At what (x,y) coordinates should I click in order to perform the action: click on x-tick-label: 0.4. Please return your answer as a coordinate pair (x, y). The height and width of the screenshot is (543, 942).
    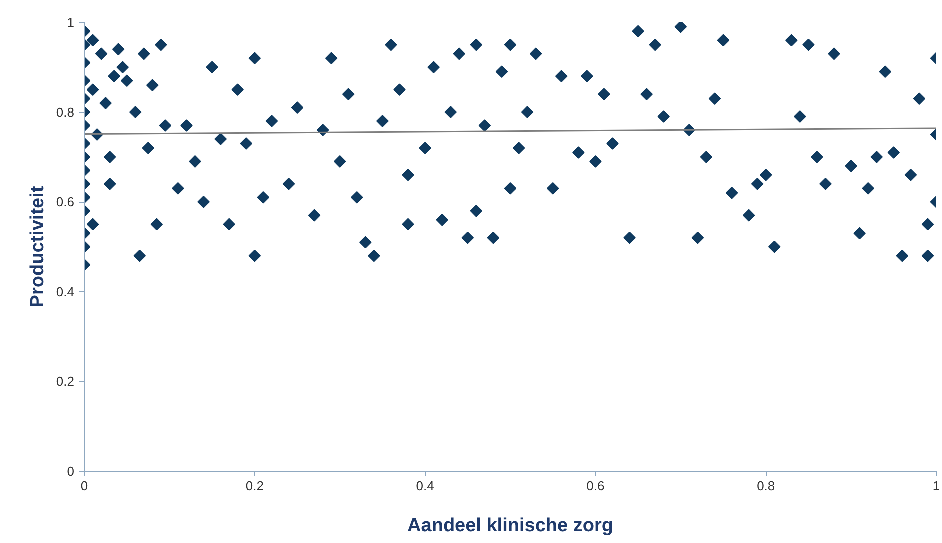
    Looking at the image, I should click on (425, 486).